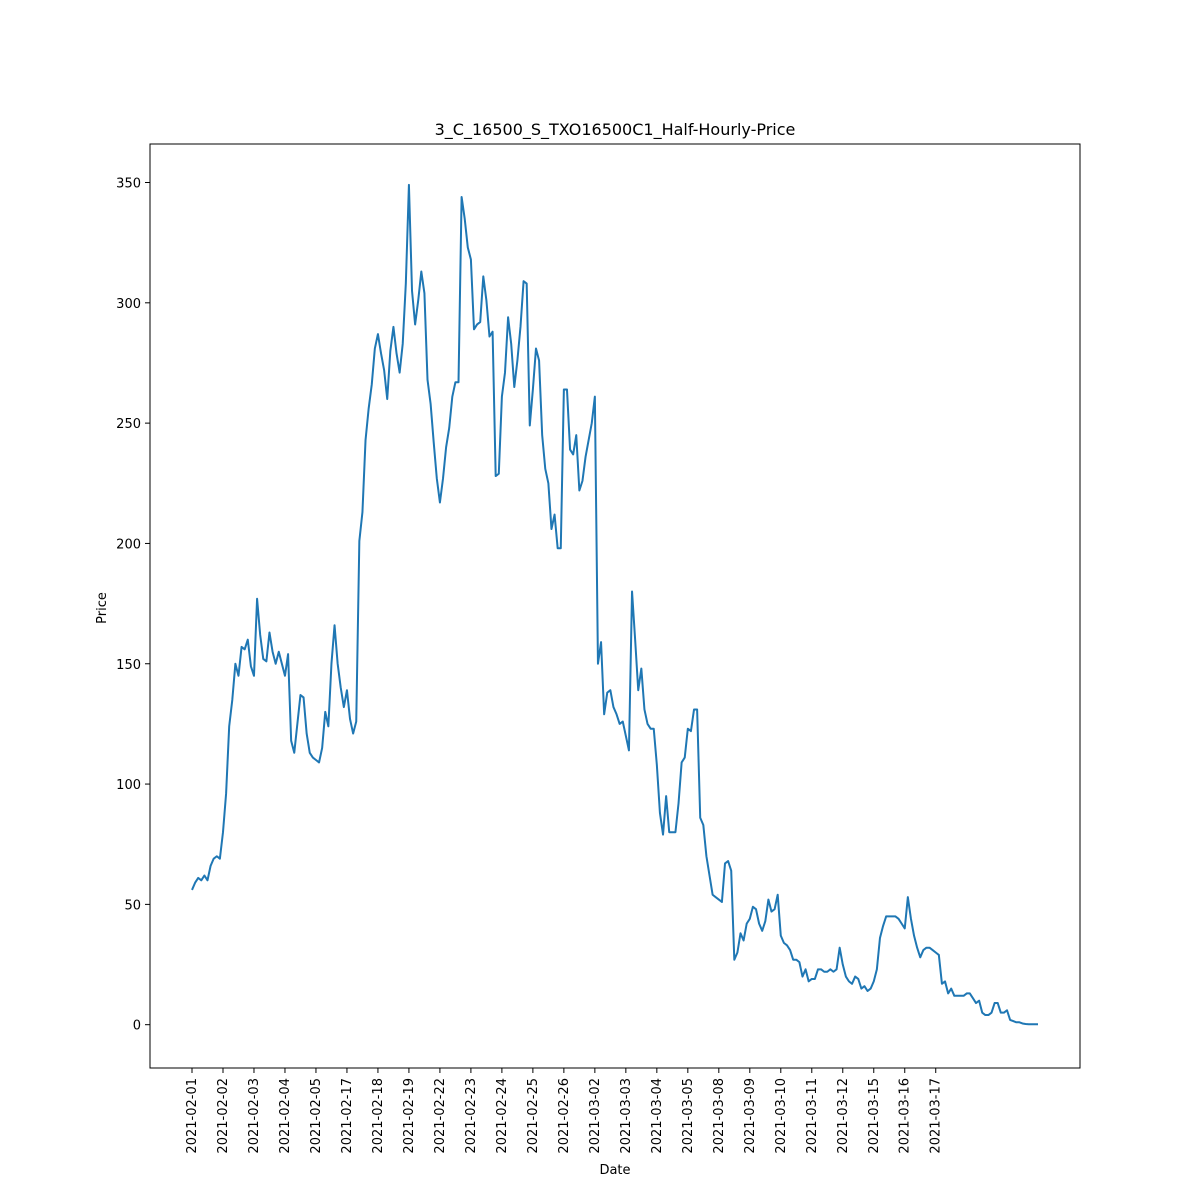  I want to click on y-axis: 0 50 100 150 200 250 300 350, so click(133, 605).